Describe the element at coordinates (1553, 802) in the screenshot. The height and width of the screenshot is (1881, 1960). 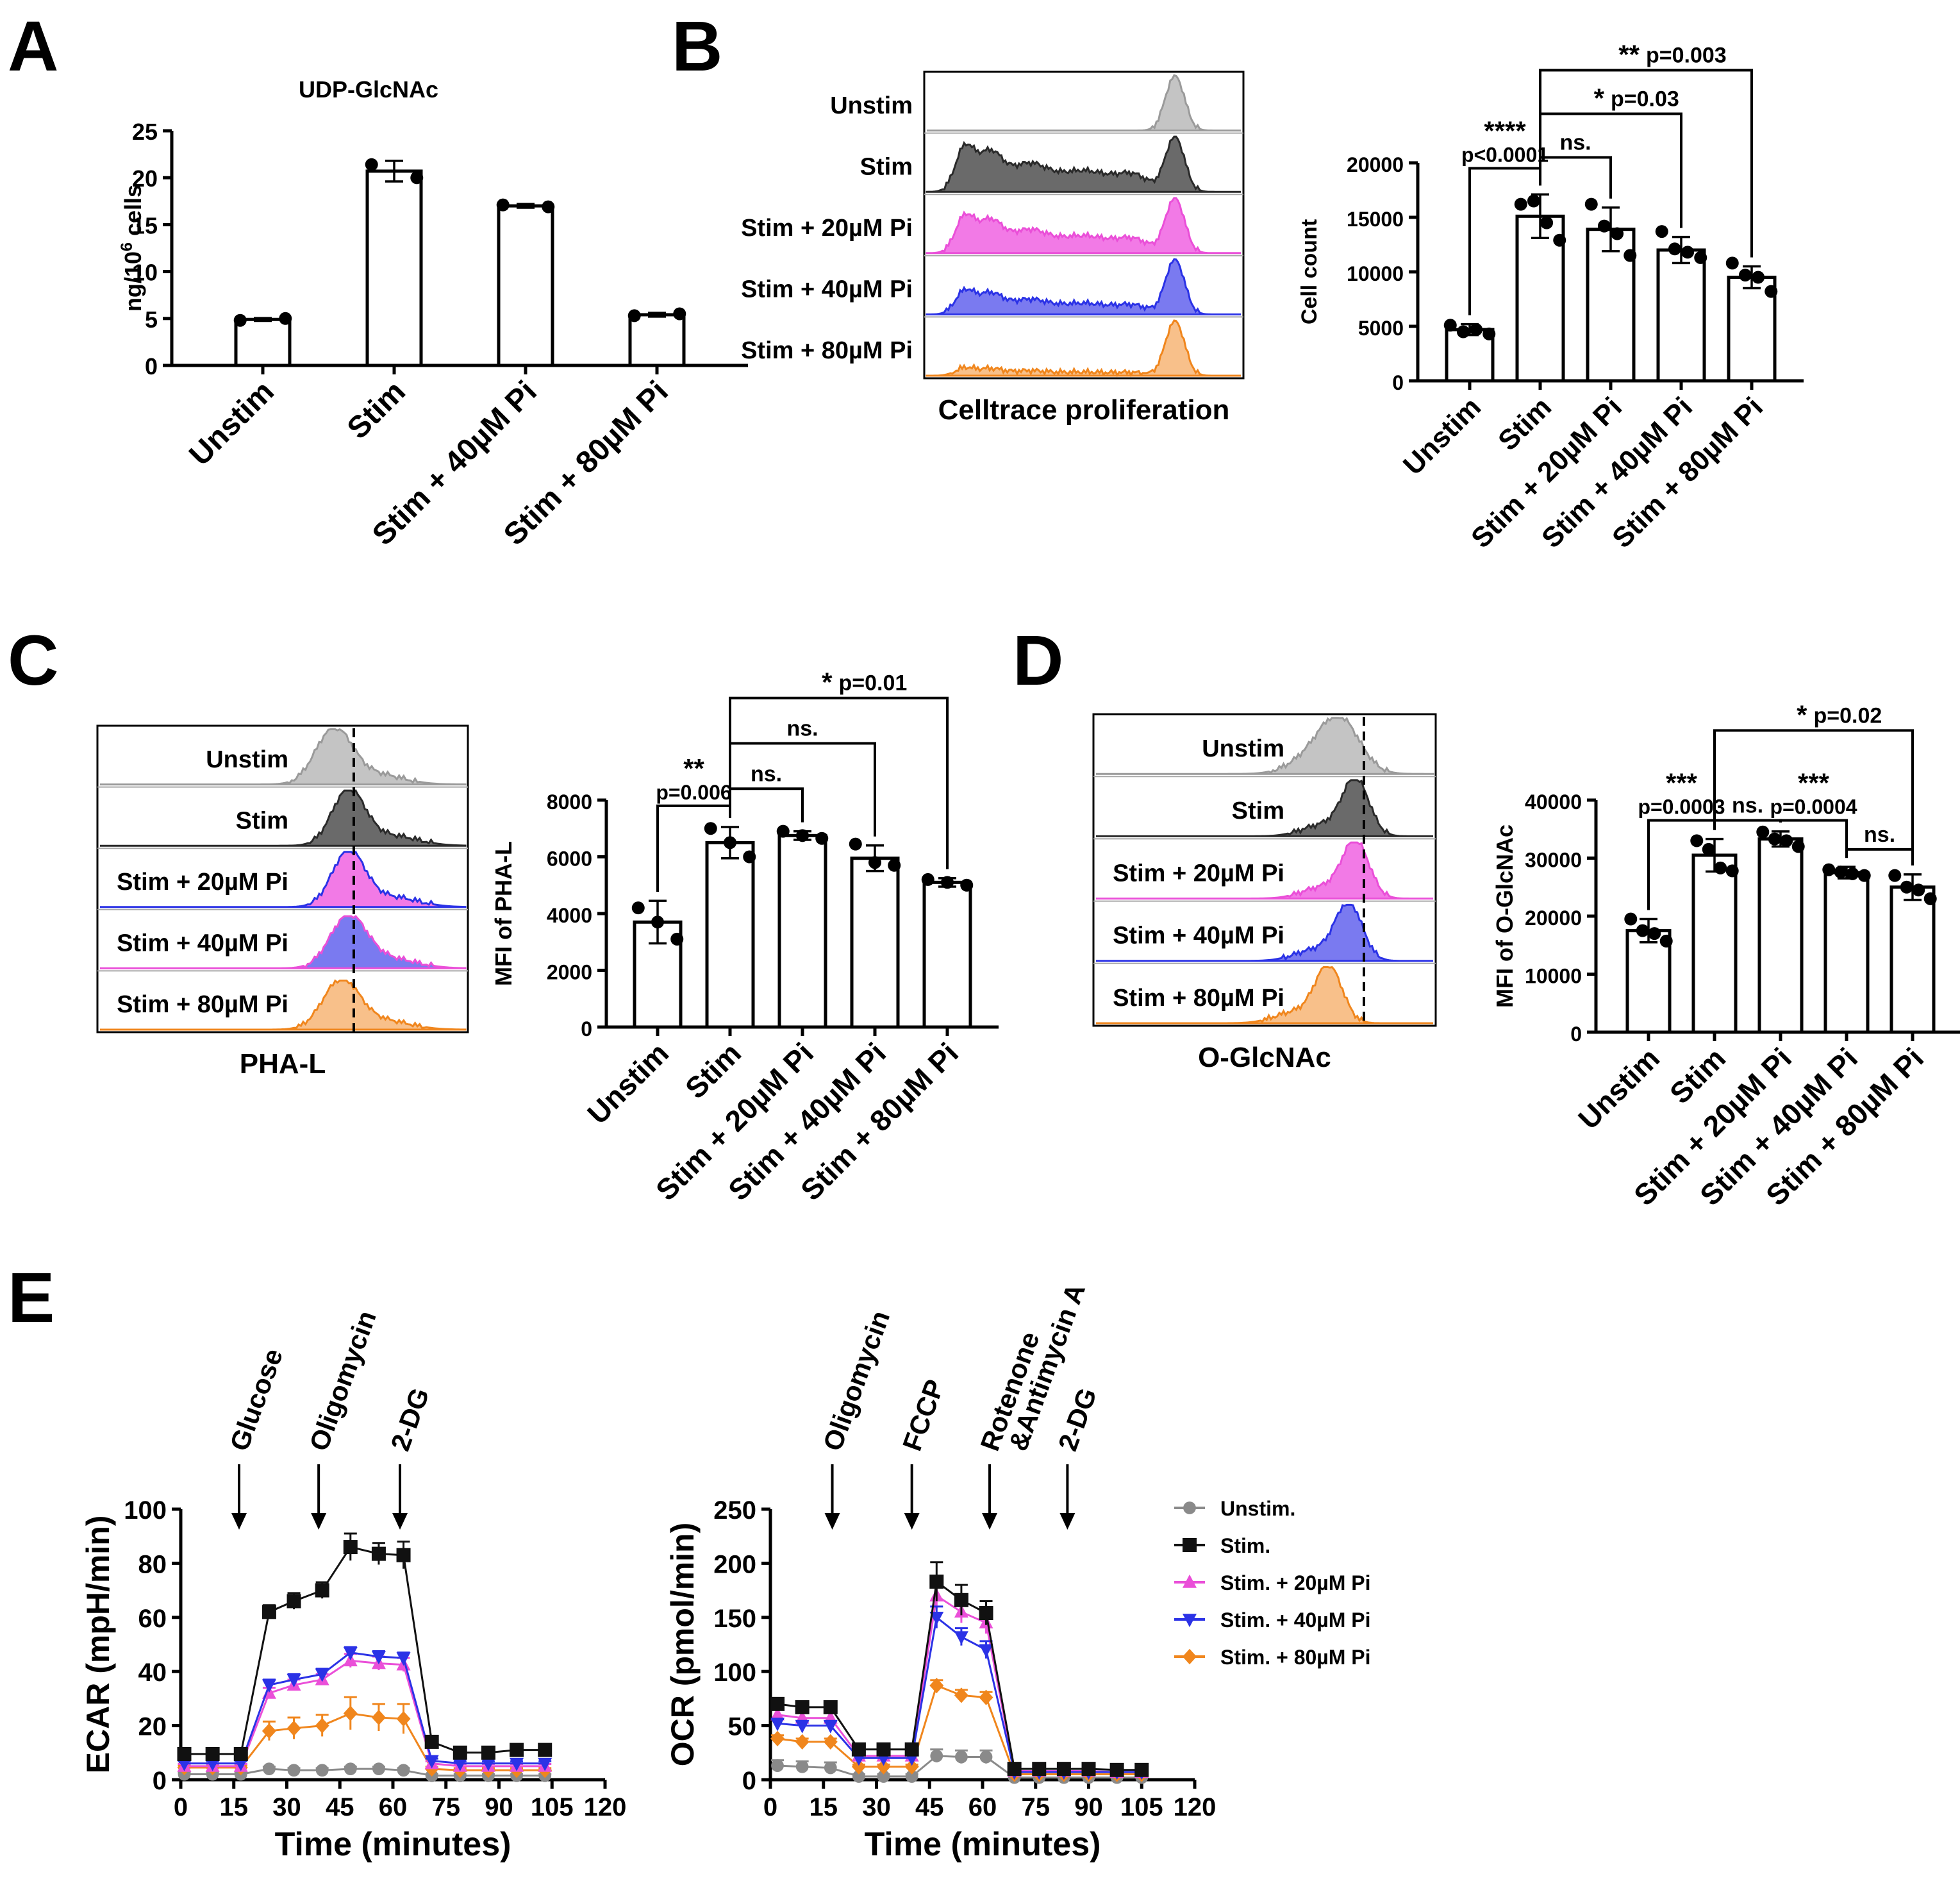
I see `y-tick-label: 40000` at that location.